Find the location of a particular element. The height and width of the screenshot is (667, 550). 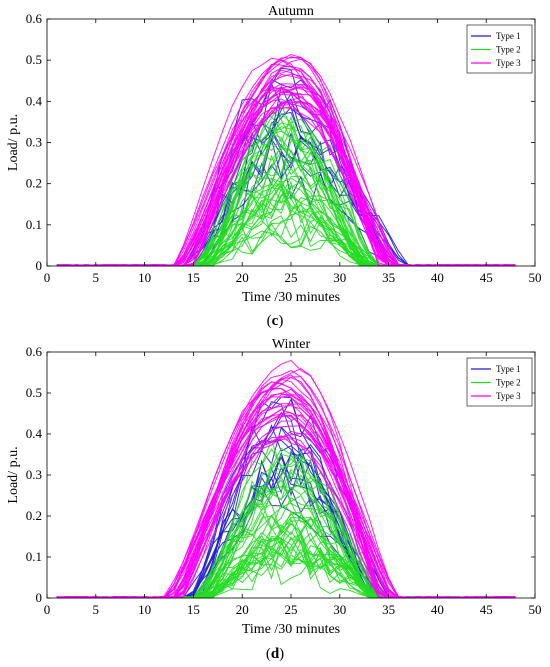

x-tick-label: 30 is located at coordinates (339, 277).